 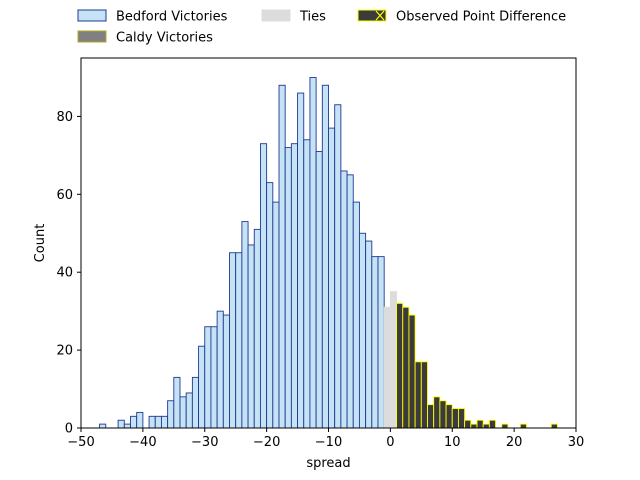 What do you see at coordinates (328, 442) in the screenshot?
I see `x-tick-label: −10` at bounding box center [328, 442].